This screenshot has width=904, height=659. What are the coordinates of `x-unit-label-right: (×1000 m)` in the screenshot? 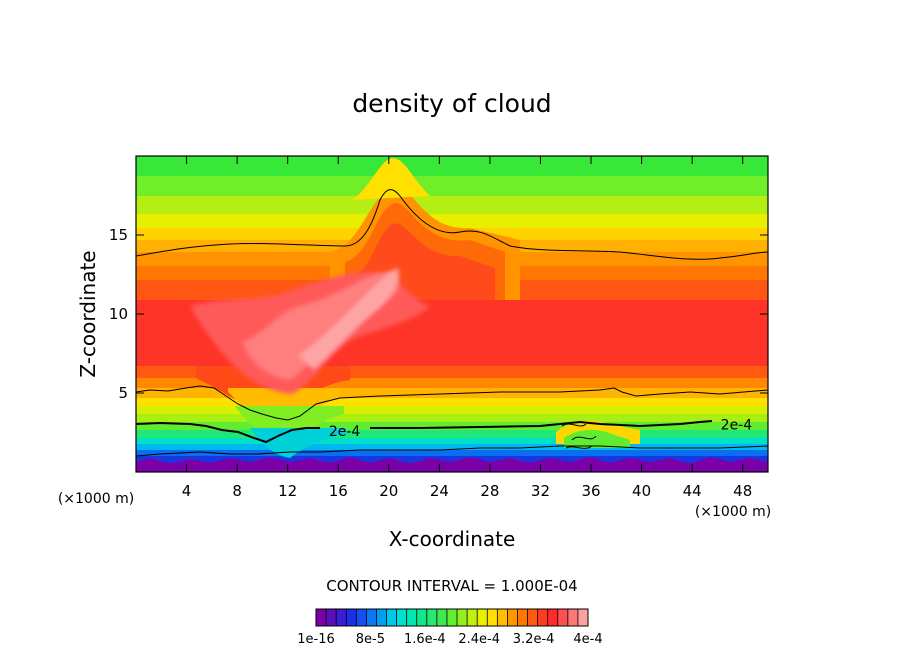 It's located at (733, 512).